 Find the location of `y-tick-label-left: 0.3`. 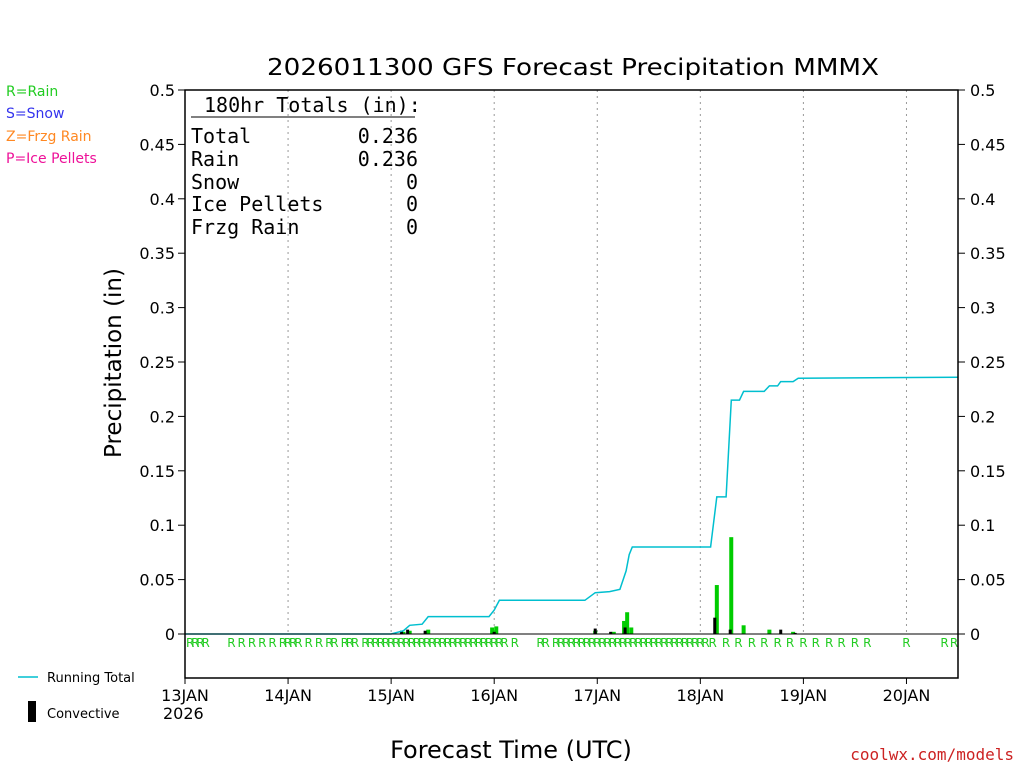

y-tick-label-left: 0.3 is located at coordinates (162, 308).